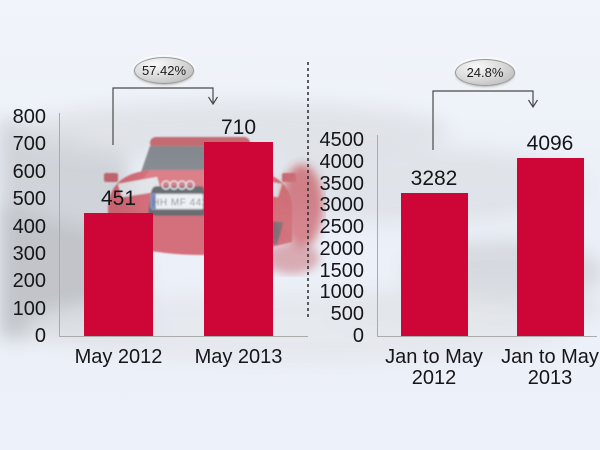 Image resolution: width=600 pixels, height=450 pixels. I want to click on y-axis-tick-label: 600, so click(29, 171).